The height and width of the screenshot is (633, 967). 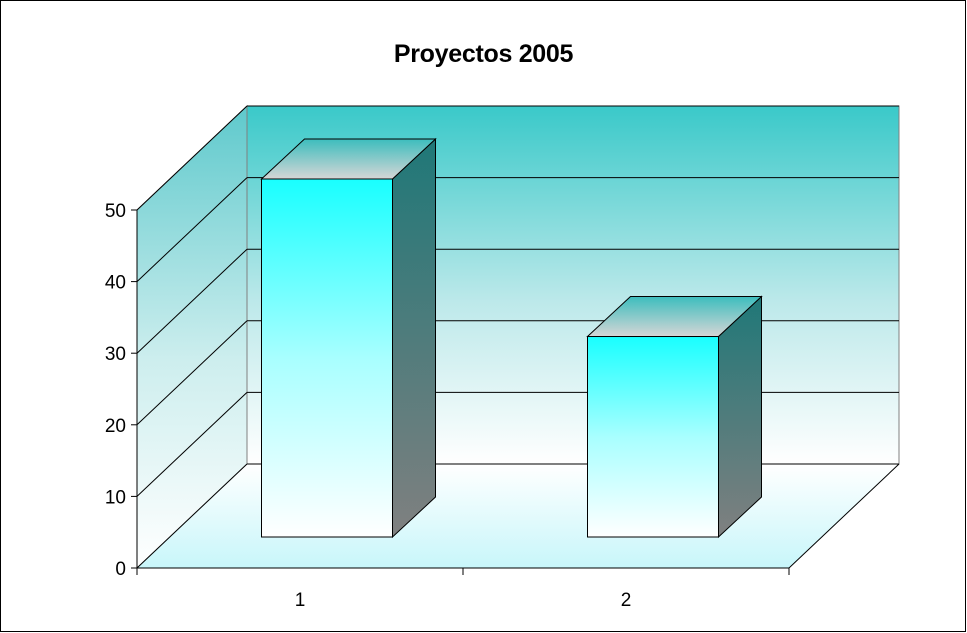 What do you see at coordinates (483, 54) in the screenshot?
I see `chart-title: Proyectos 2005` at bounding box center [483, 54].